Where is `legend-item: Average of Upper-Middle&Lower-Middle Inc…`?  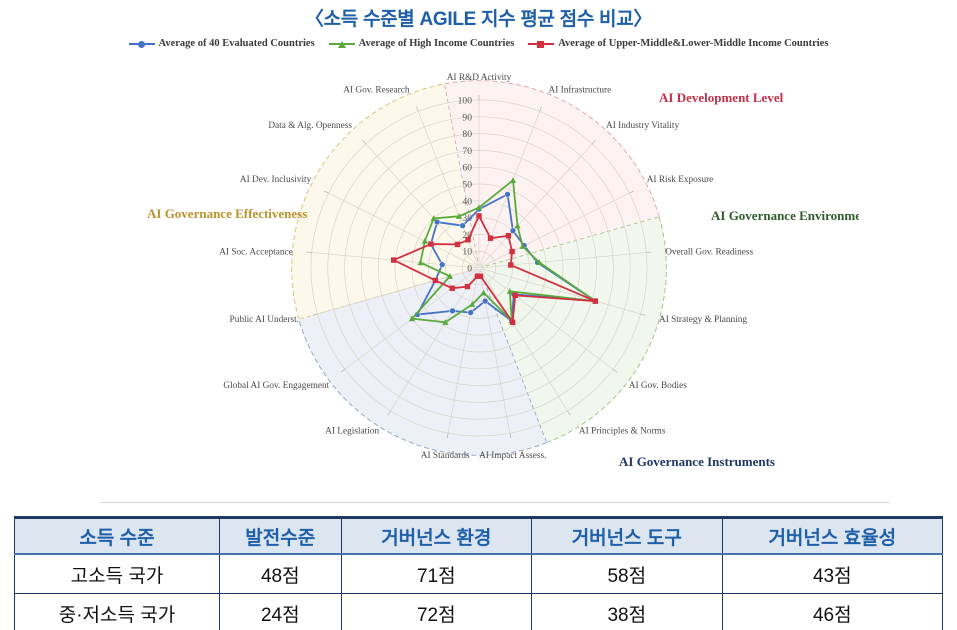
legend-item: Average of Upper-Middle&Lower-Middle Inc… is located at coordinates (678, 43).